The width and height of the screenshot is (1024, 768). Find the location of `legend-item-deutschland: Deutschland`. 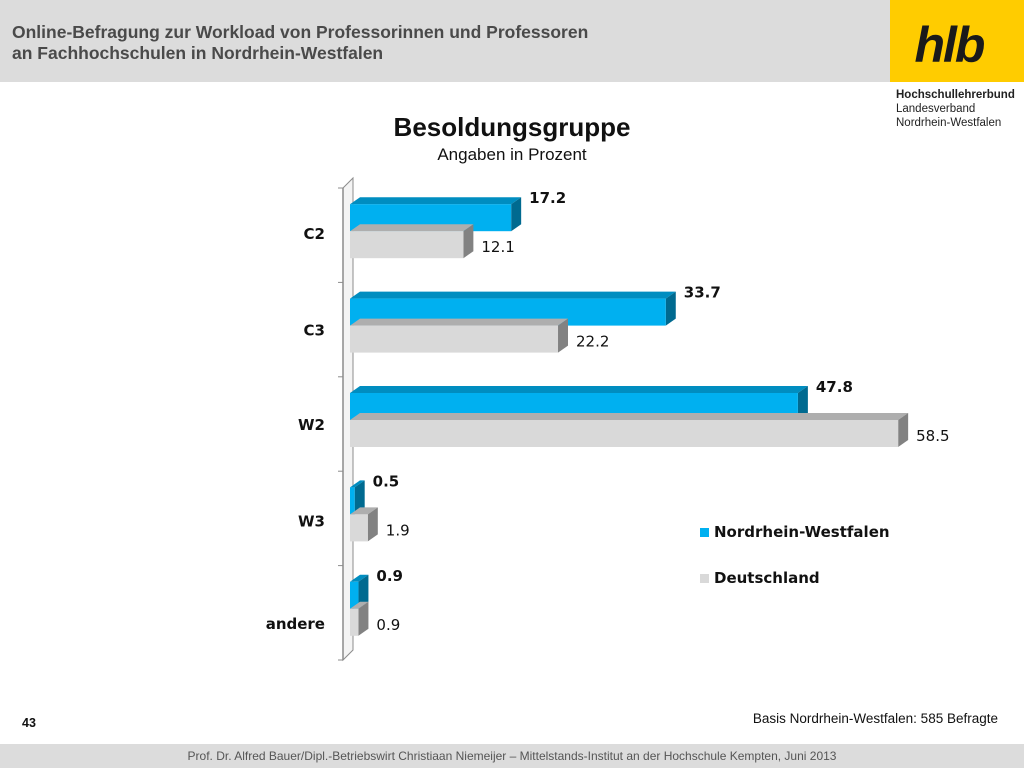

legend-item-deutschland: Deutschland is located at coordinates (795, 578).